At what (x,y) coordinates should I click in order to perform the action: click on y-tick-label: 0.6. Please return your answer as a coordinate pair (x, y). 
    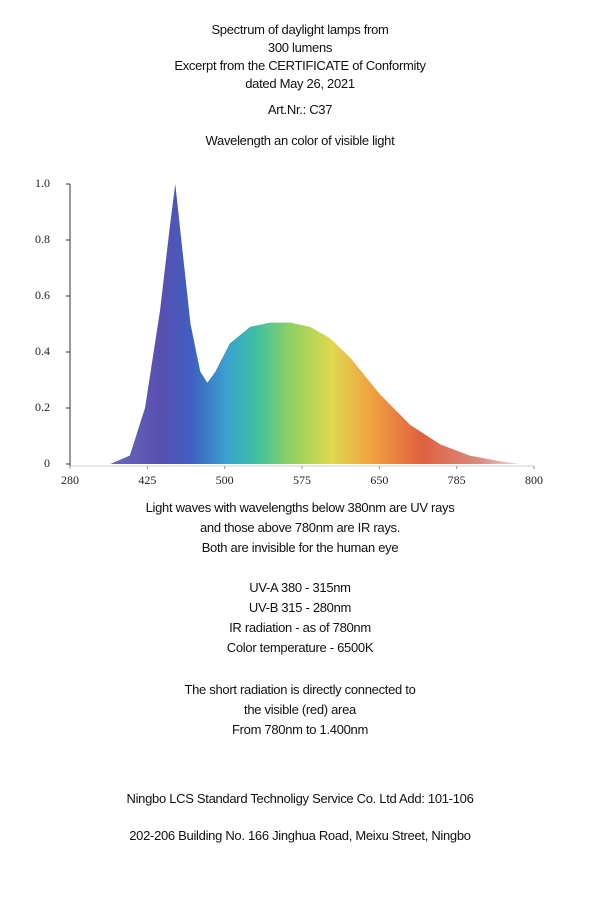
    Looking at the image, I should click on (42, 295).